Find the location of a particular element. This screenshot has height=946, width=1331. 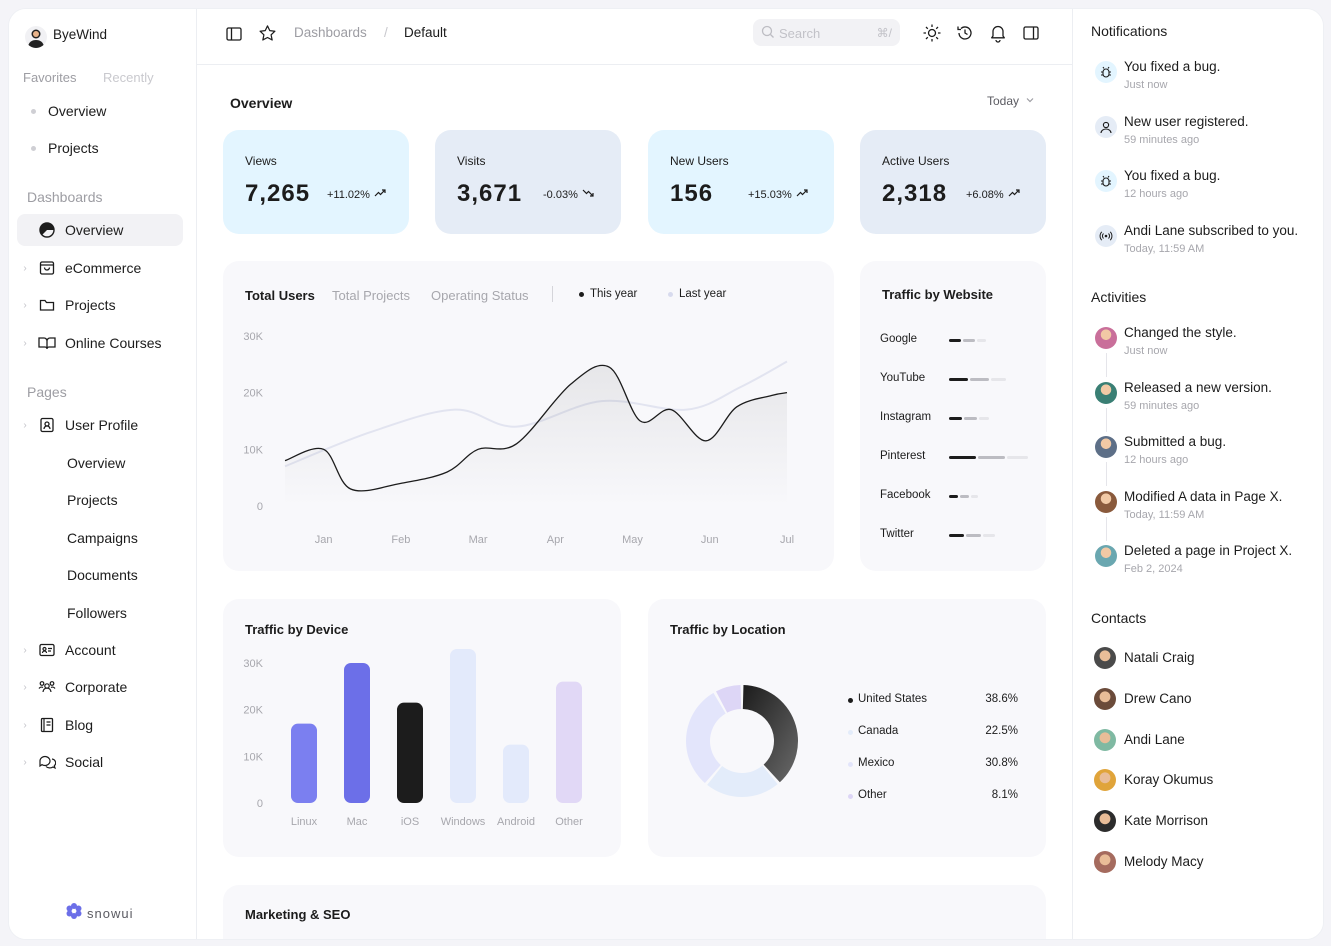

sidebar-item-corporate: › Corporate is located at coordinates (100, 687).